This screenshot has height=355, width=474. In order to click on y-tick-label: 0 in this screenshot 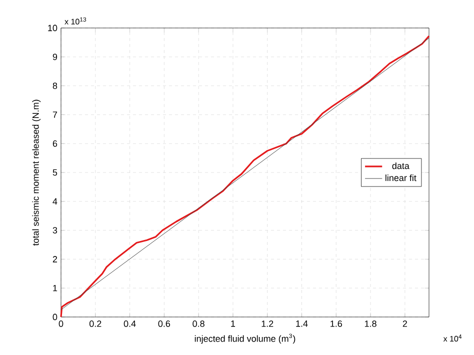, I will do `click(55, 317)`.